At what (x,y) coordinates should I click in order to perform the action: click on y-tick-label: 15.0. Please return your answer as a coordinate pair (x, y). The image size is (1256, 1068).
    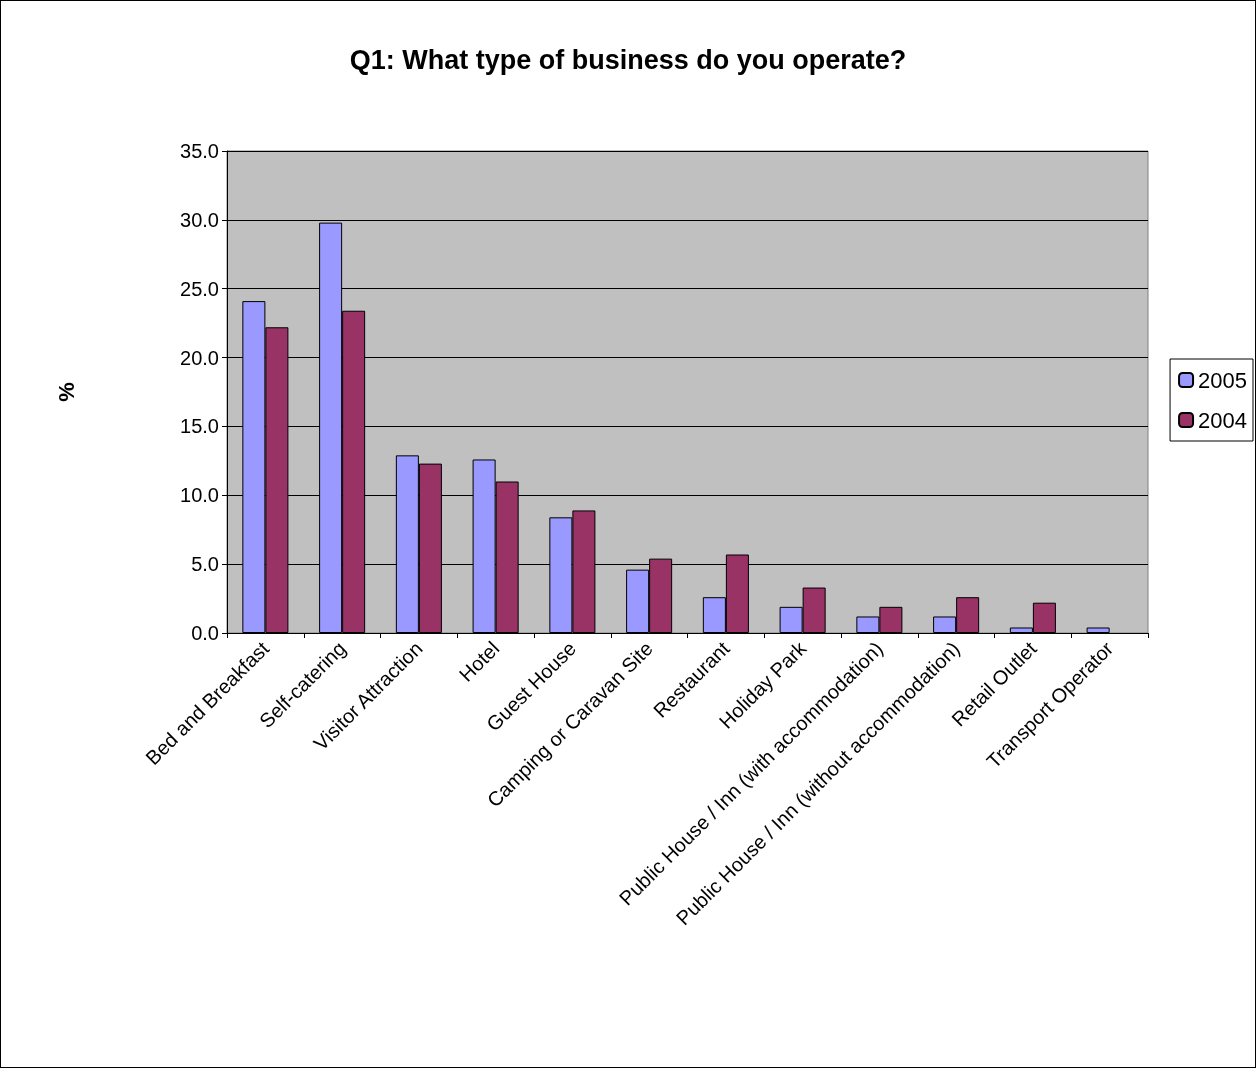
    Looking at the image, I should click on (199, 426).